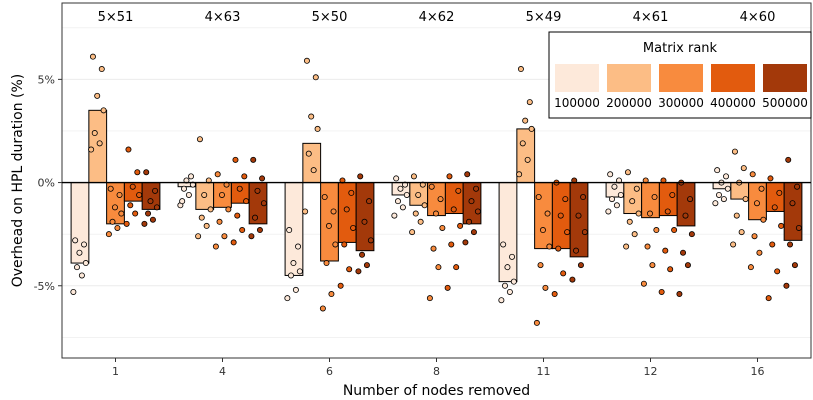 This screenshot has width=813, height=400. Describe the element at coordinates (330, 17) in the screenshot. I see `process-grid-label: 5×50` at that location.